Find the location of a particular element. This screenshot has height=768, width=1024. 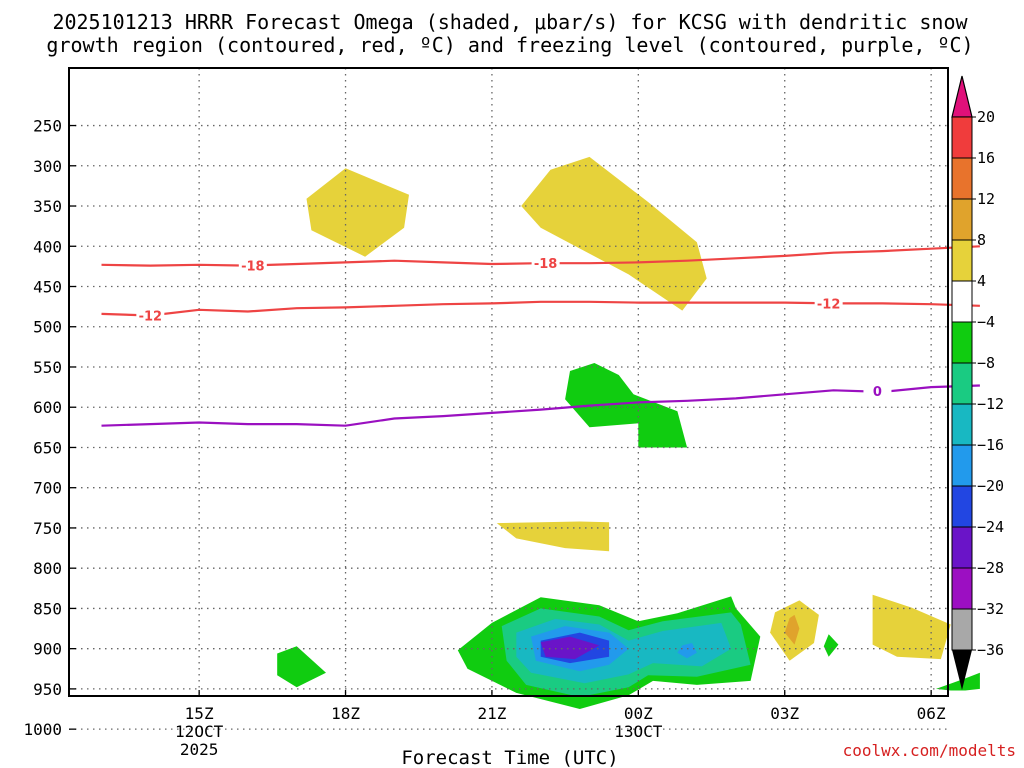

y-tick-label-400: 400 is located at coordinates (47, 246).